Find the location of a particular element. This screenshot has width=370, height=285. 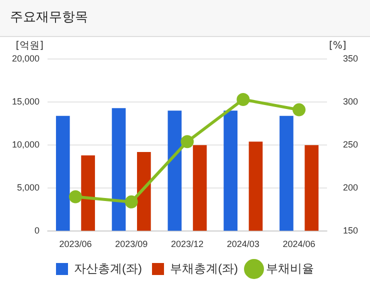

y2-tick-label: 350 is located at coordinates (350, 58).